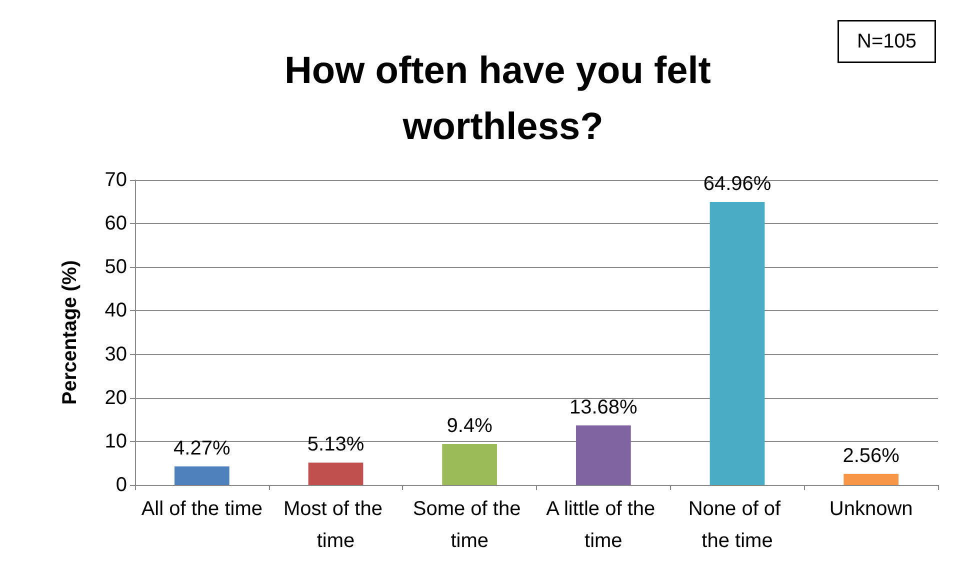 Image resolution: width=956 pixels, height=579 pixels. Describe the element at coordinates (115, 267) in the screenshot. I see `y-tick-label: 50` at that location.